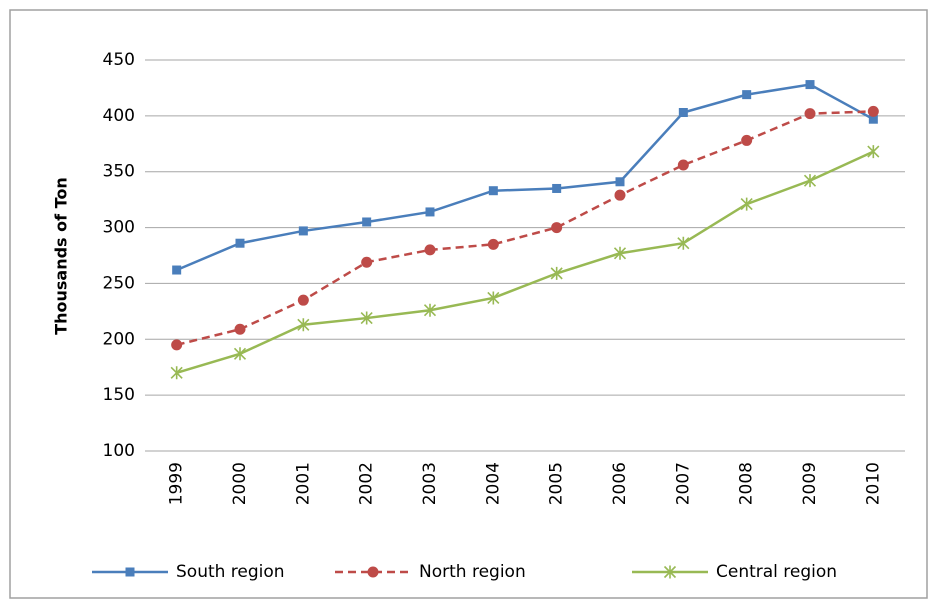  What do you see at coordinates (240, 483) in the screenshot?
I see `x-tick-label: 2000` at bounding box center [240, 483].